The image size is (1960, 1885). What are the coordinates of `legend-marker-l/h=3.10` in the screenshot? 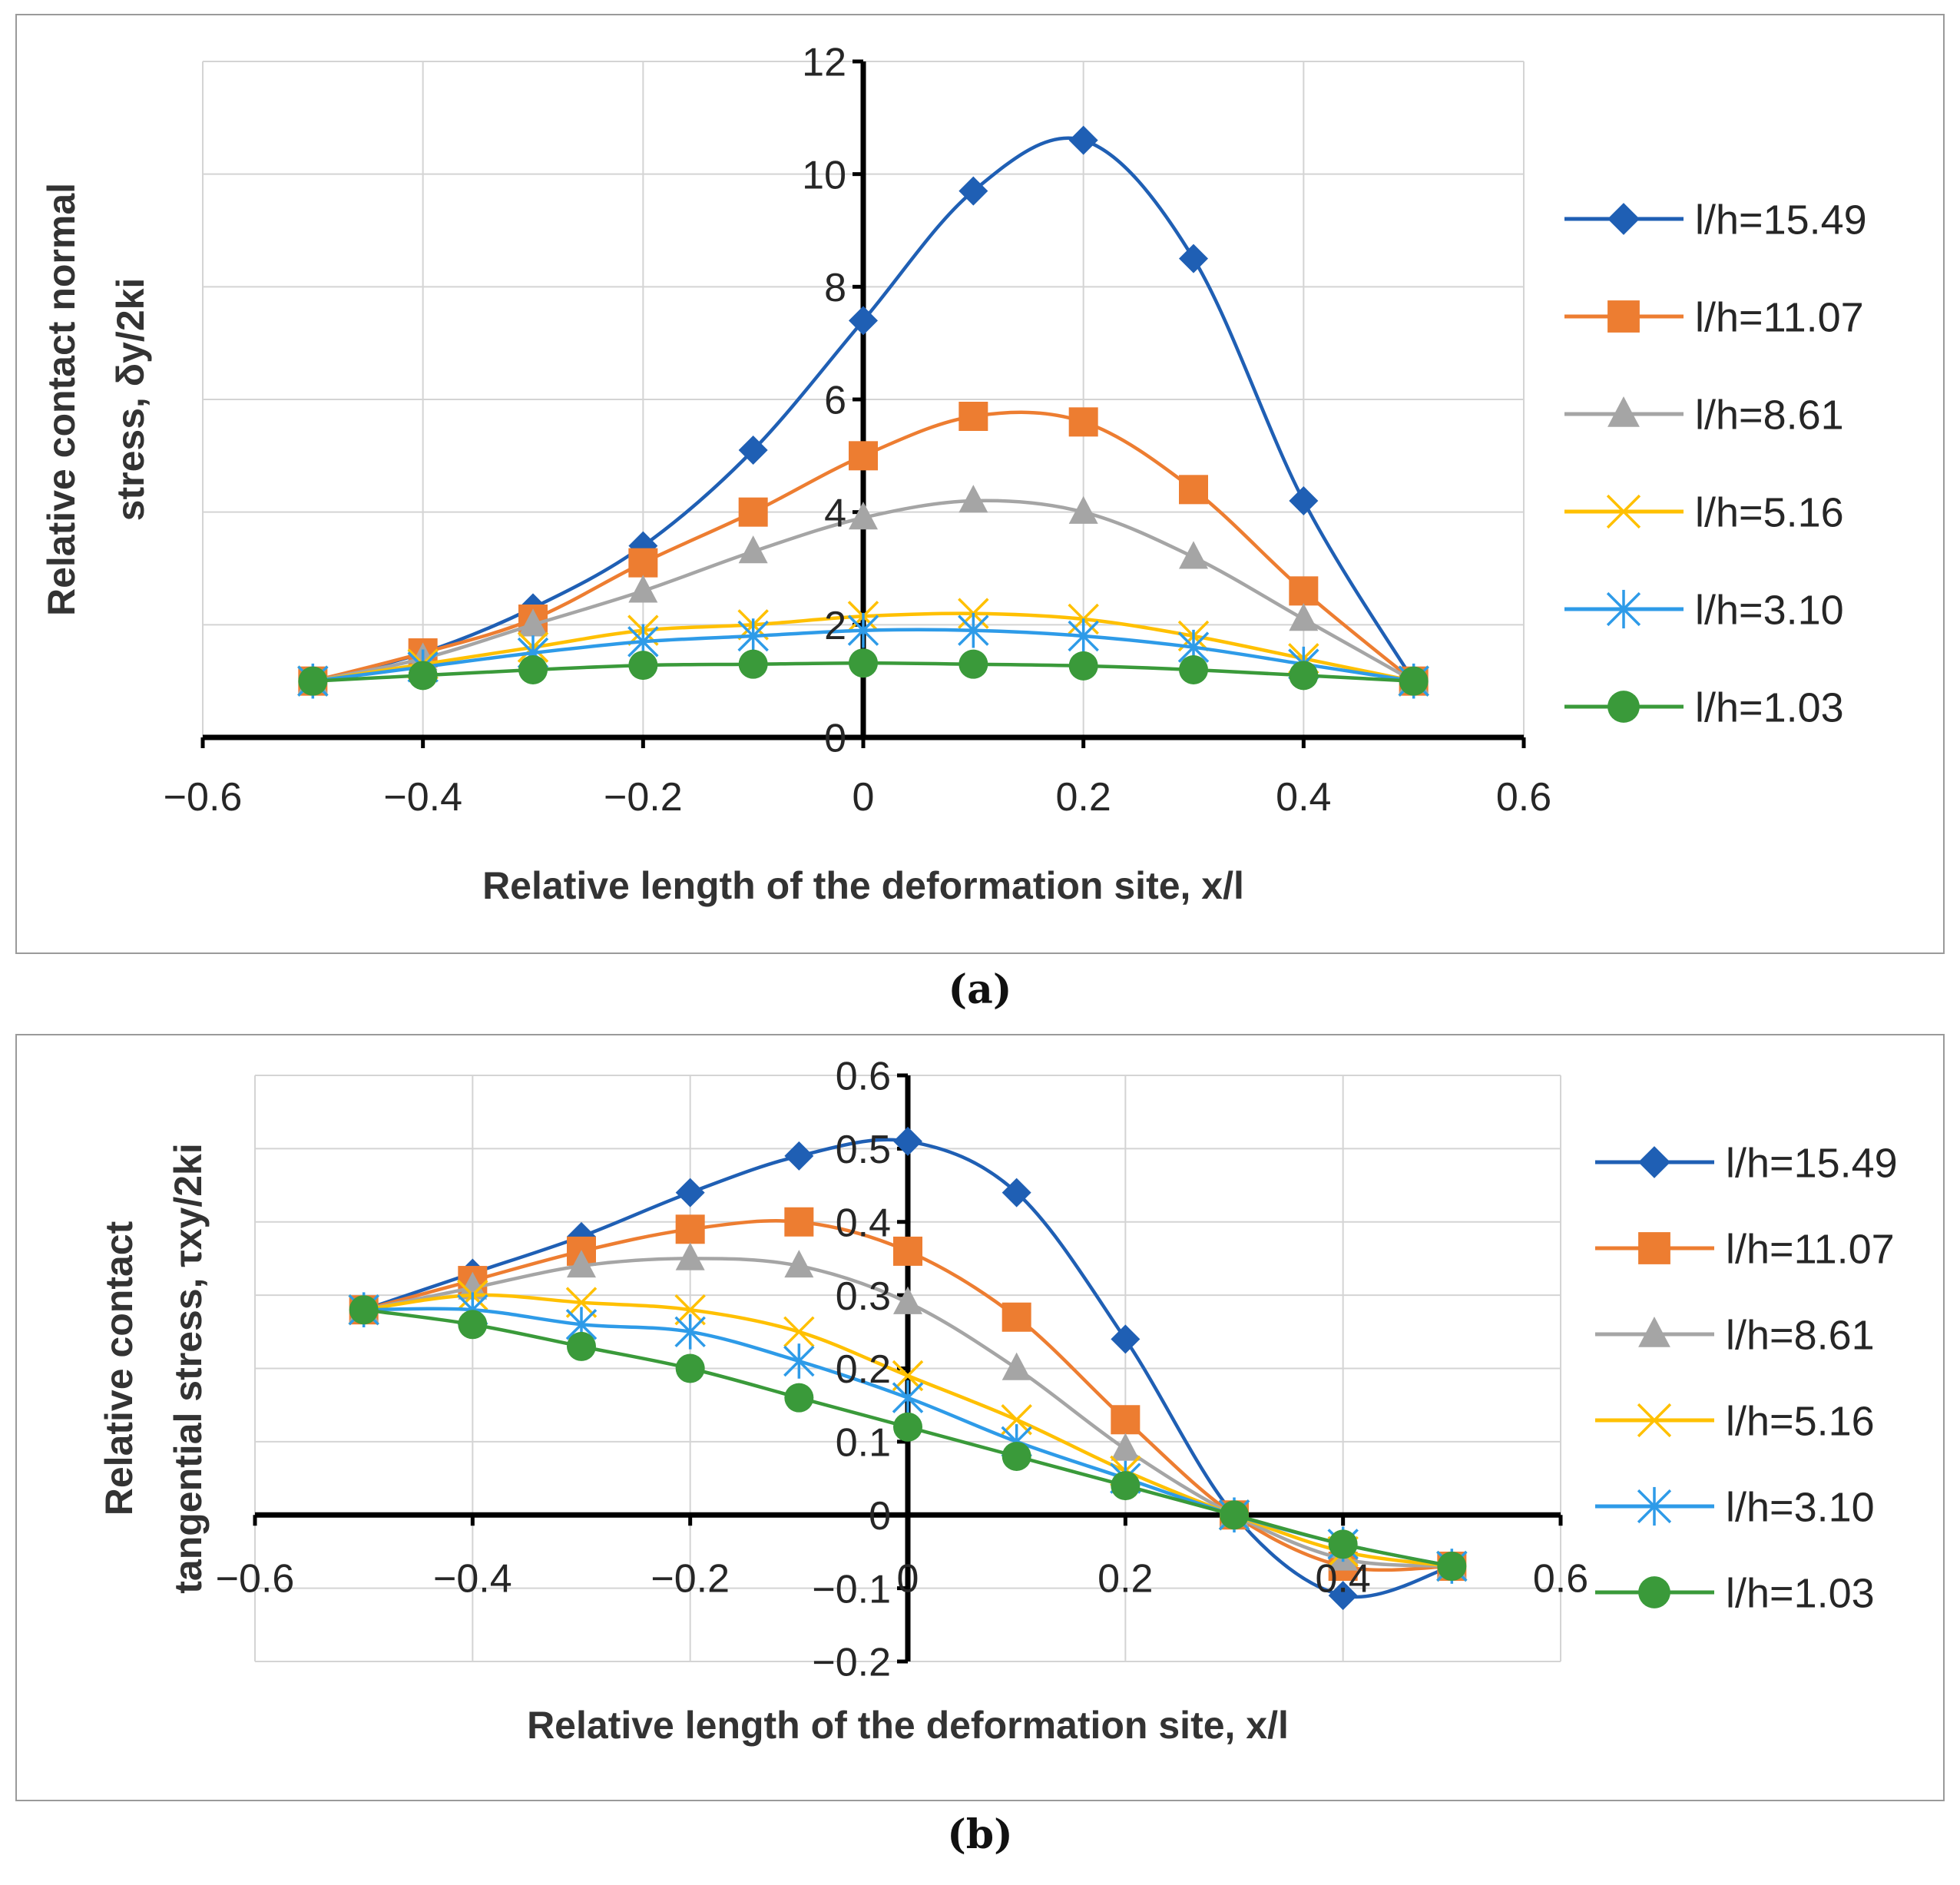 It's located at (1624, 609).